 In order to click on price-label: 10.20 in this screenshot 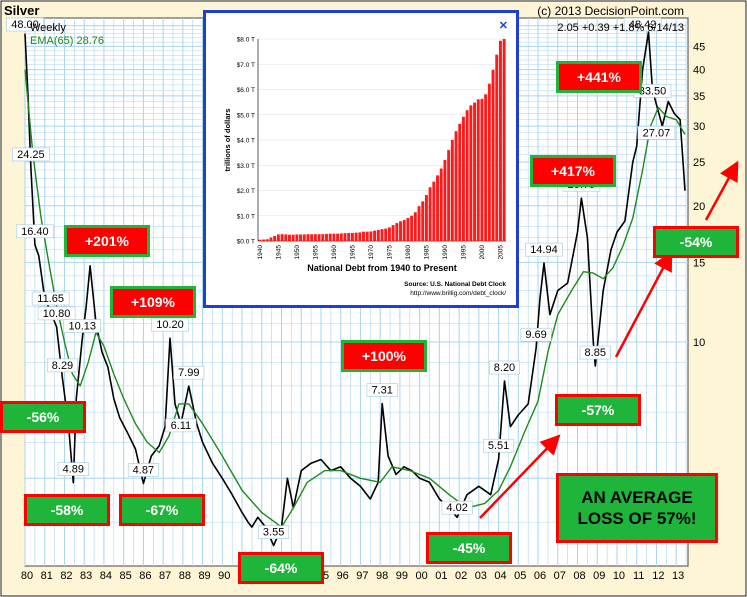, I will do `click(170, 324)`.